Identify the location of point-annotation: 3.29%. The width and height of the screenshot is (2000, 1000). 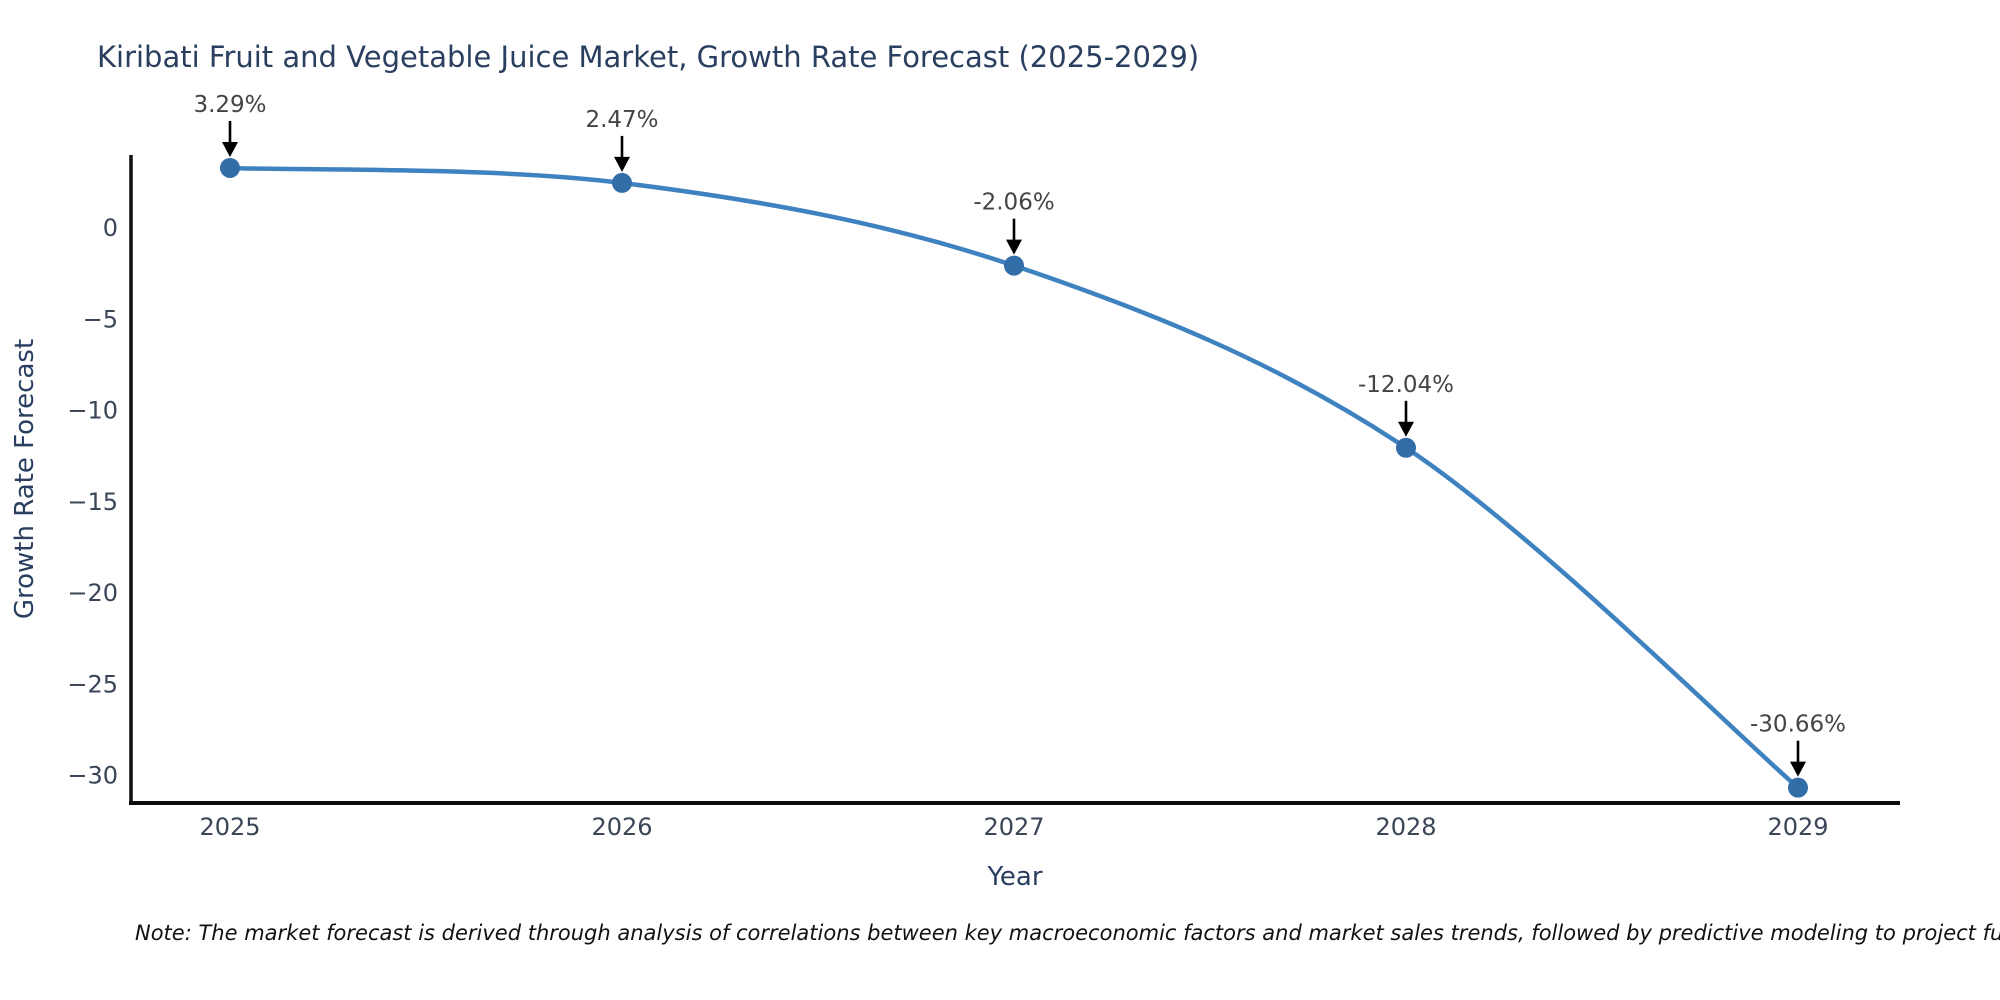
(229, 105).